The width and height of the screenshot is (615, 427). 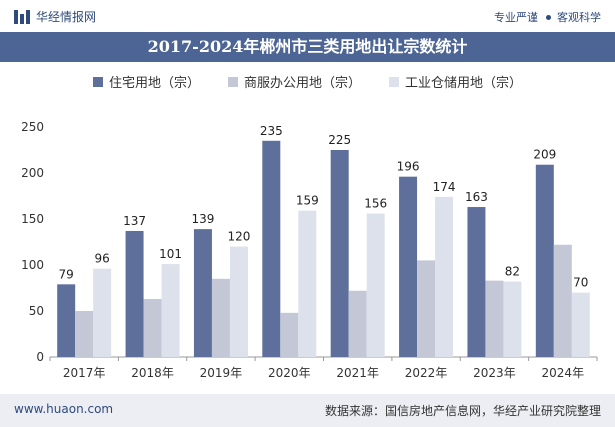 What do you see at coordinates (494, 373) in the screenshot?
I see `x-tick-label: 2023年` at bounding box center [494, 373].